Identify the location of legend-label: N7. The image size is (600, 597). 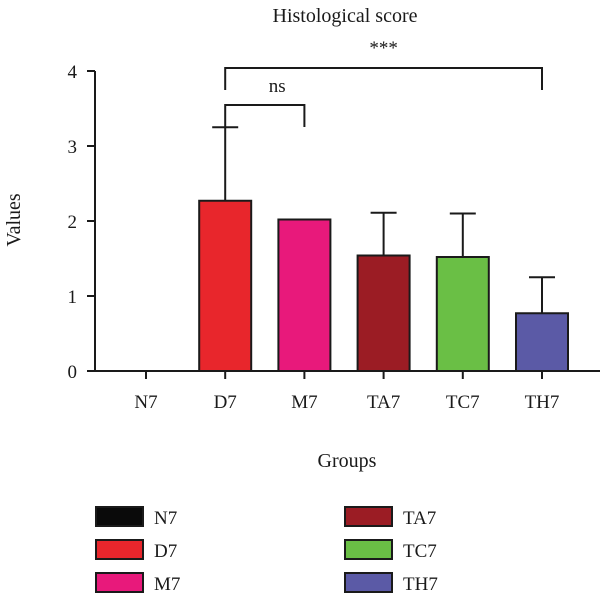
(165, 518).